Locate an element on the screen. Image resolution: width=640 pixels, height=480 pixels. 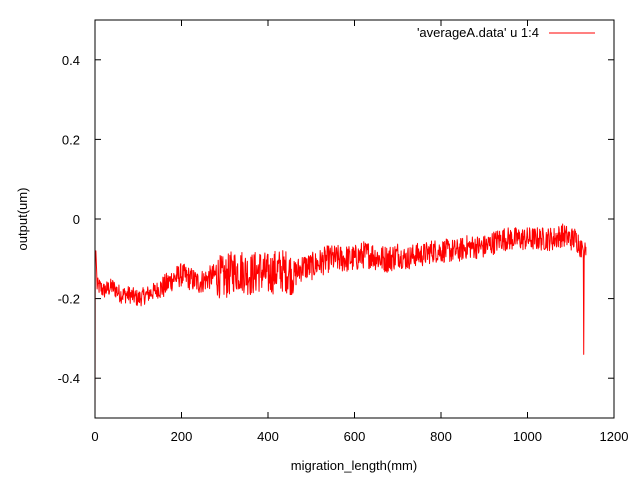
x-tick-label: 600 is located at coordinates (355, 436).